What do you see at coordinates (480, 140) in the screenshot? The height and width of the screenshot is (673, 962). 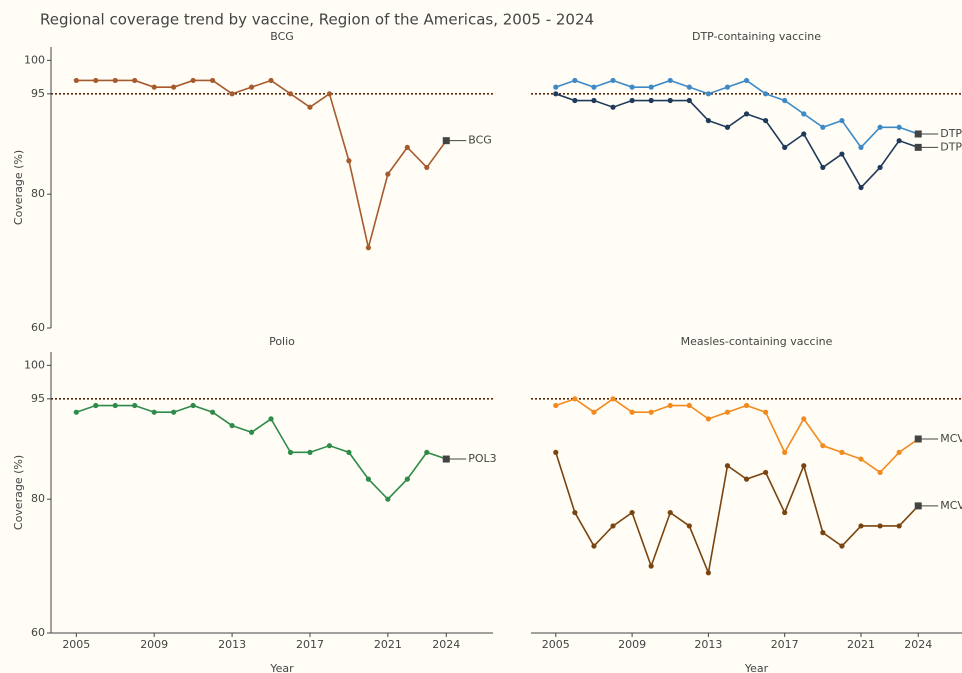 I see `series-label: BCG` at bounding box center [480, 140].